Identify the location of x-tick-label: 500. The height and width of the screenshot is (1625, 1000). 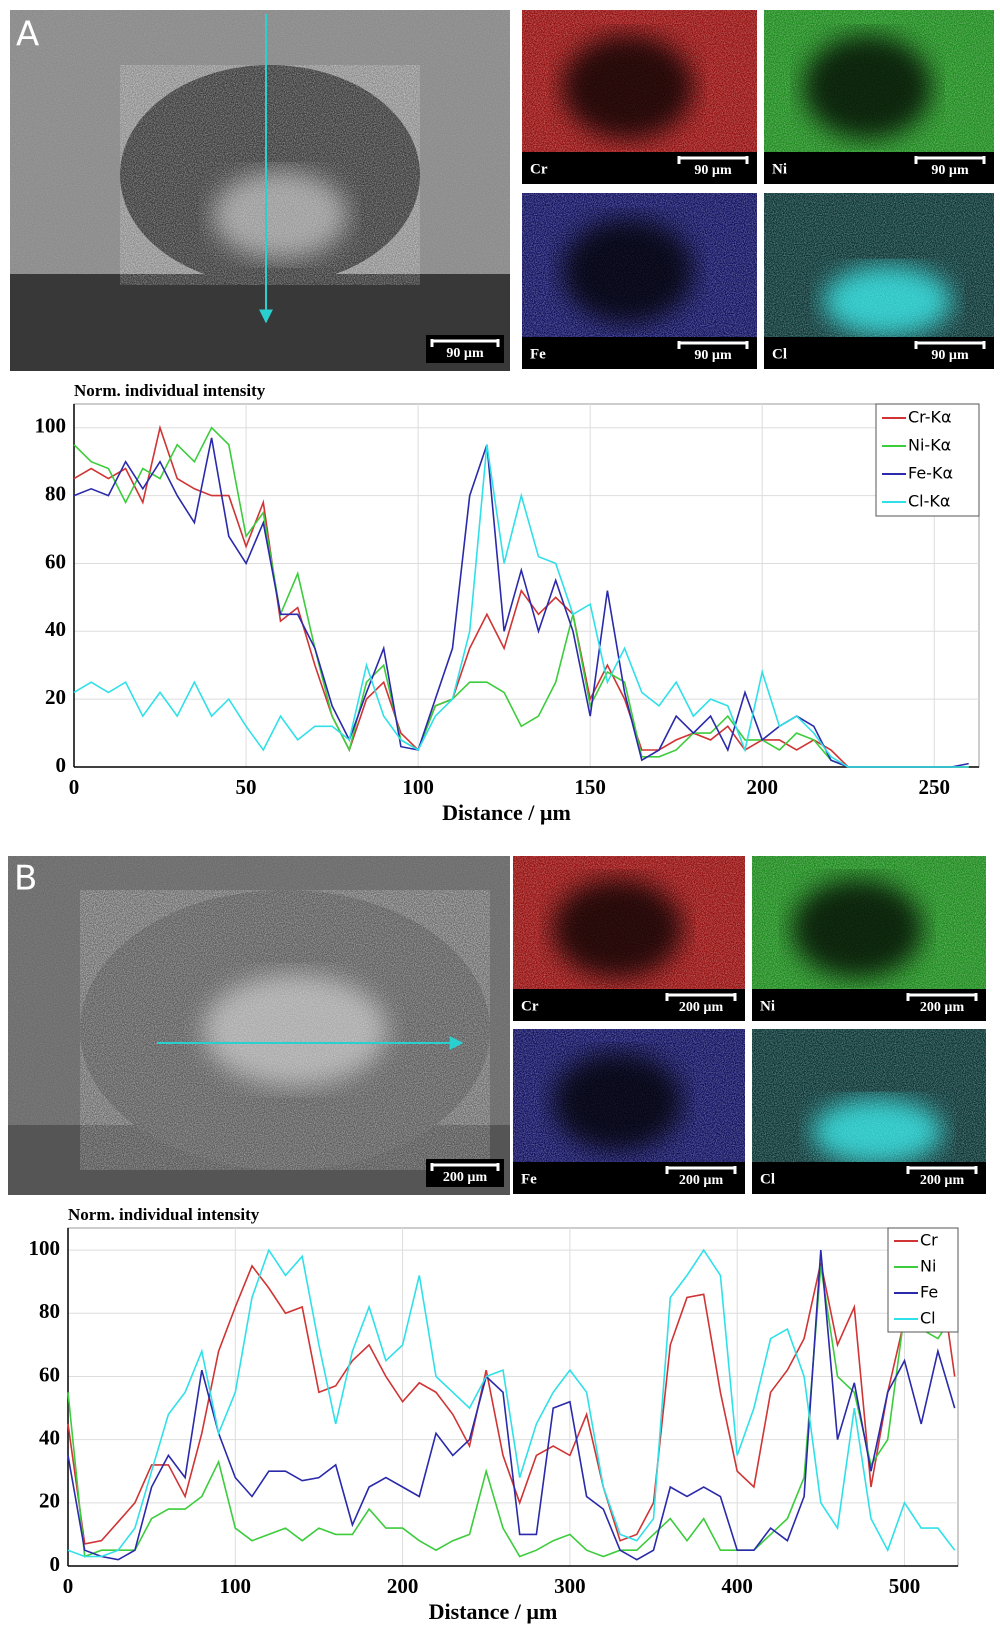
(905, 1586).